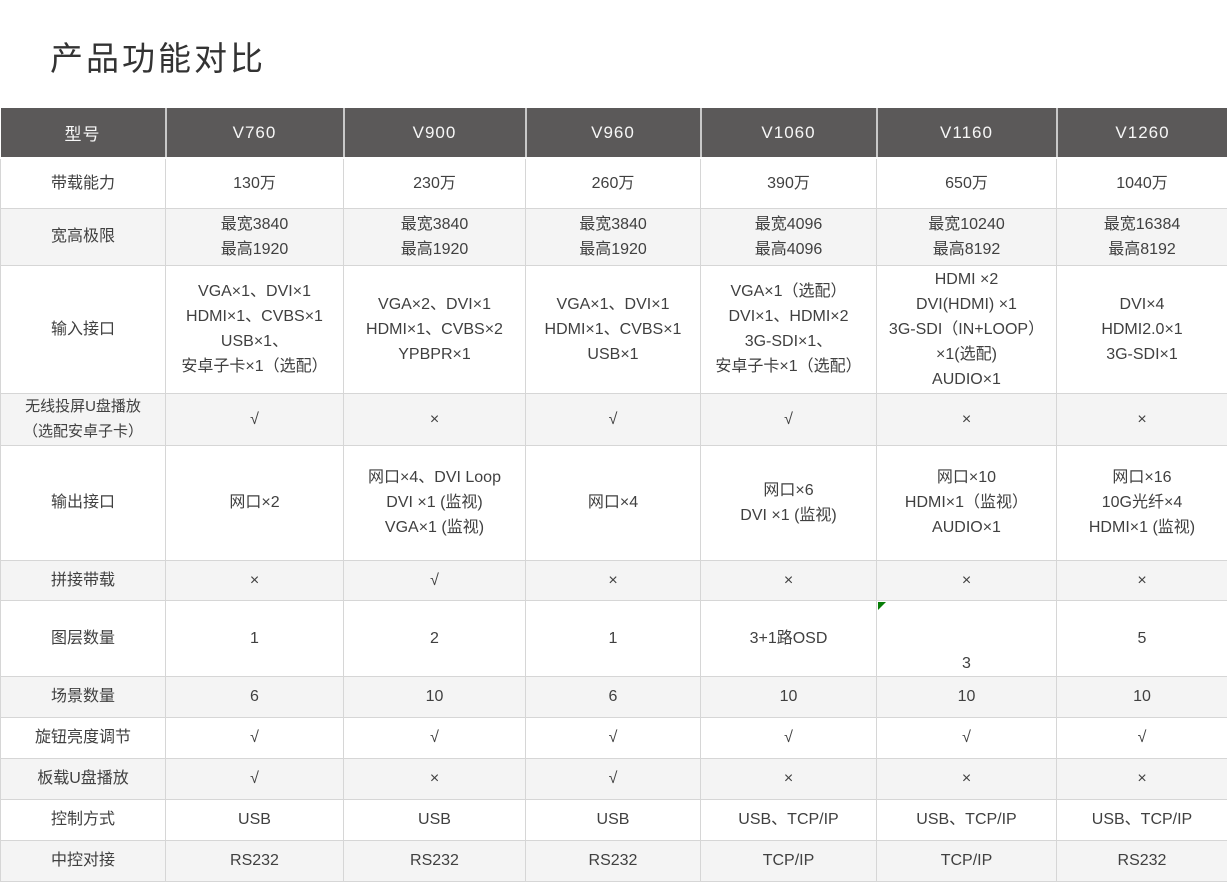 This screenshot has width=1227, height=882. Describe the element at coordinates (967, 638) in the screenshot. I see `cell: 3` at that location.